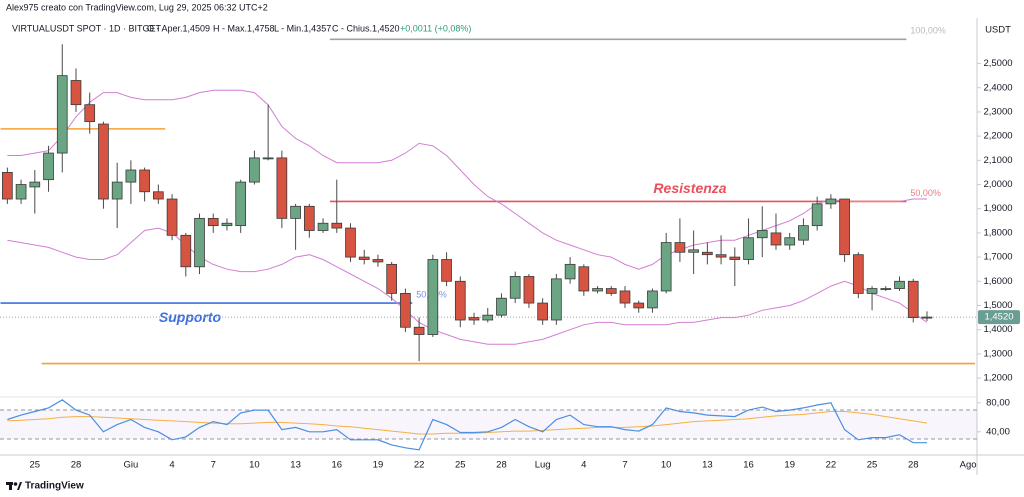 The image size is (1024, 497). I want to click on y-tick-label: 2,4000, so click(997, 87).